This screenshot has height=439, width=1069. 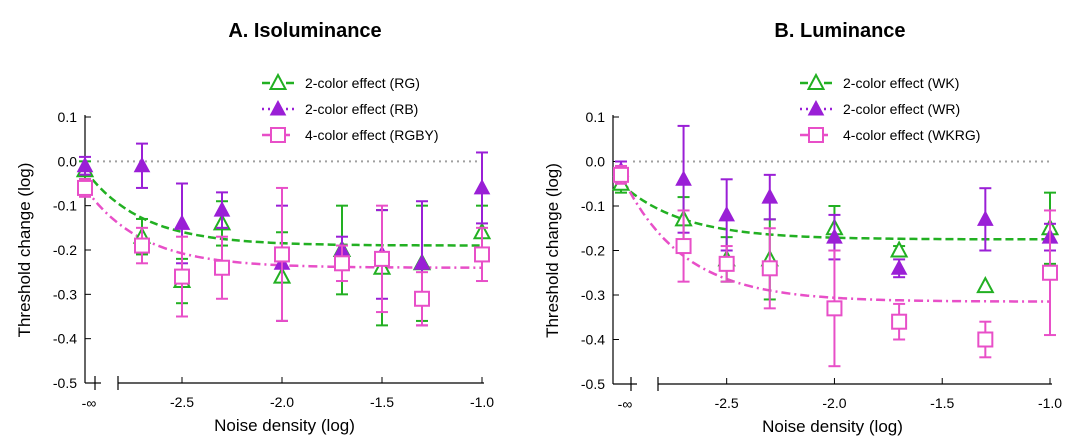 What do you see at coordinates (901, 109) in the screenshot?
I see `legend-label: 2-color effect (WR)` at bounding box center [901, 109].